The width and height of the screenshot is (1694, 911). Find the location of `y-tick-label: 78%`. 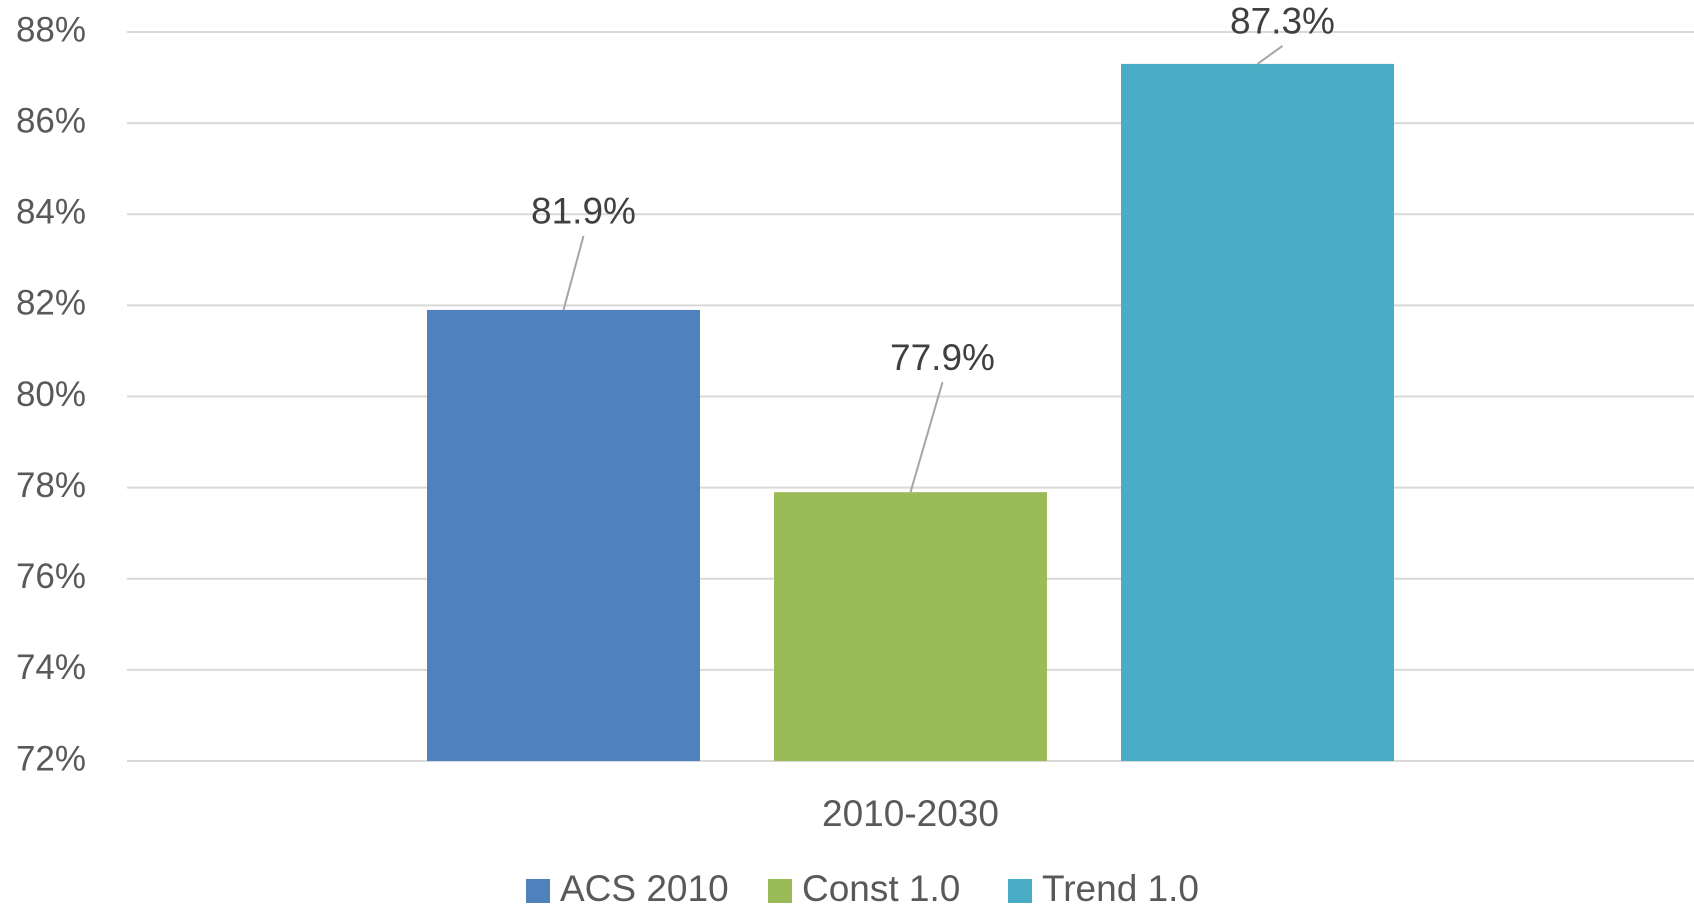

y-tick-label: 78% is located at coordinates (51, 485).